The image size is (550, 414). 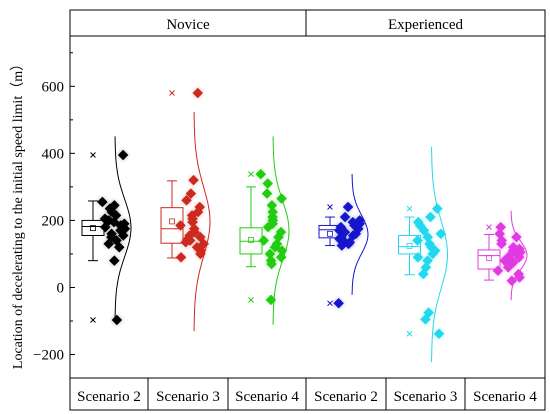 What do you see at coordinates (172, 221) in the screenshot?
I see `series-2-mean-marker` at bounding box center [172, 221].